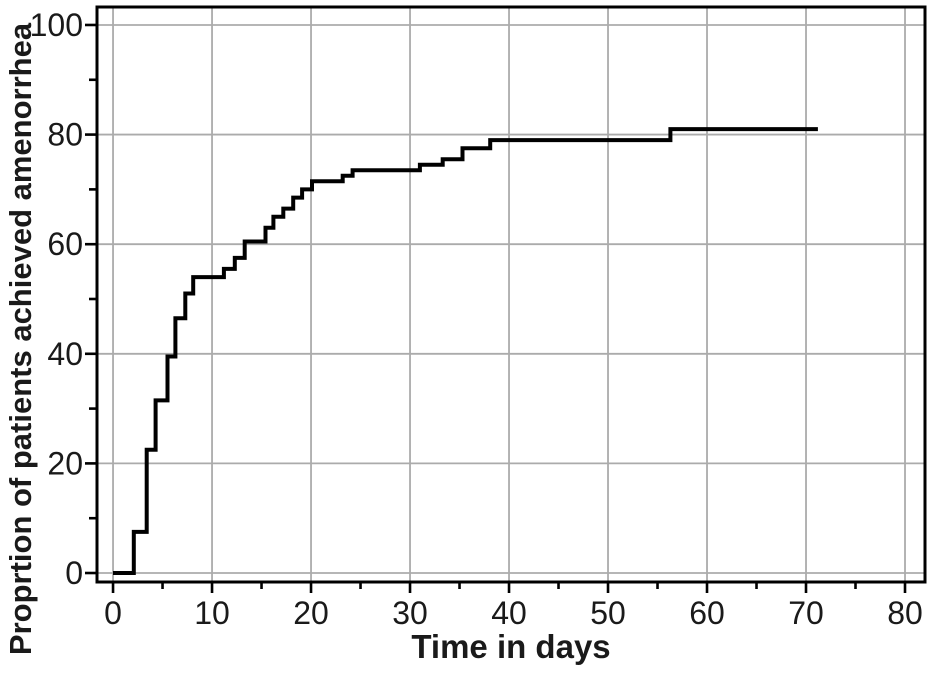 Image resolution: width=941 pixels, height=678 pixels. Describe the element at coordinates (113, 613) in the screenshot. I see `x-tick-label: 0` at that location.